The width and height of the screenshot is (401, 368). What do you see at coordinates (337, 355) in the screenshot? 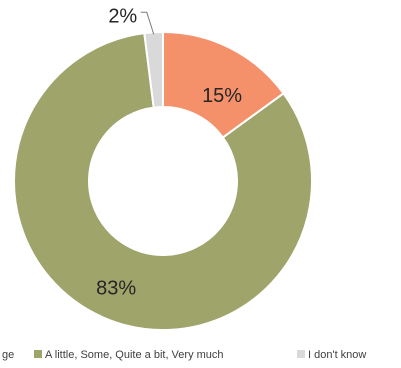
I see `legend-label-i-don-t-know: I don't know` at bounding box center [337, 355].